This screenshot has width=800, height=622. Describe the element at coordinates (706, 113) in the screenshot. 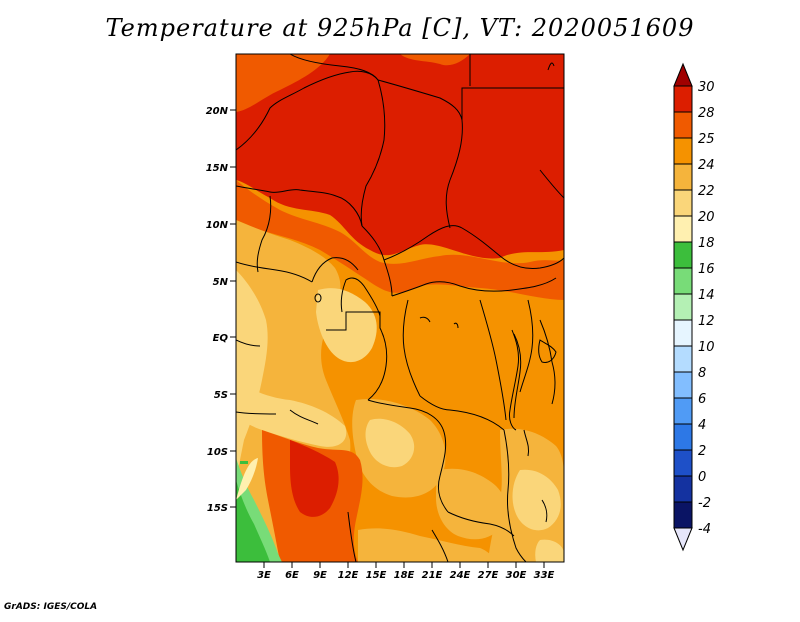

I see `colorbar-label: 28` at that location.